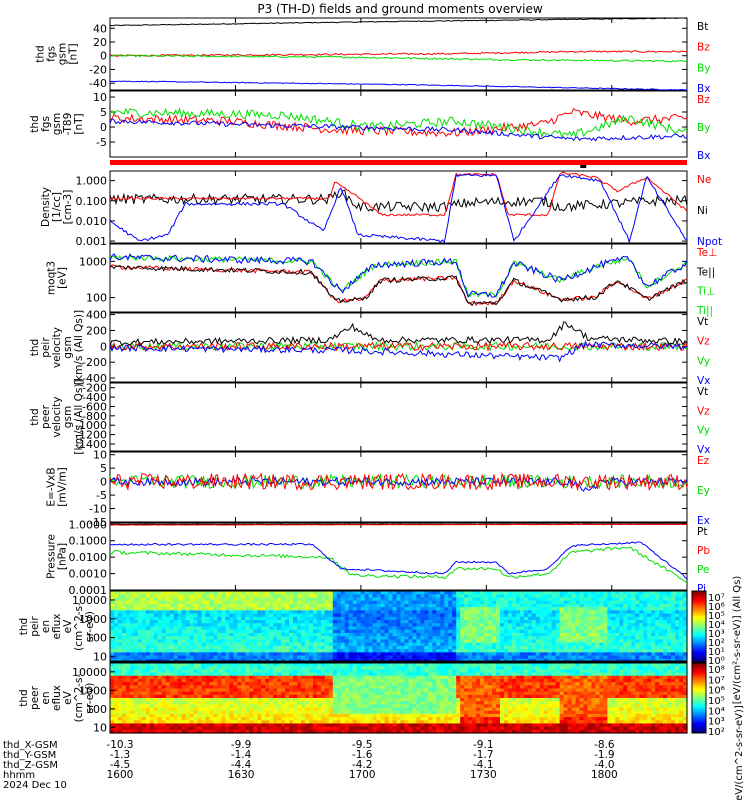 This screenshot has width=750, height=800. Describe the element at coordinates (92, 221) in the screenshot. I see `y-tick-label-density: 0.010` at that location.